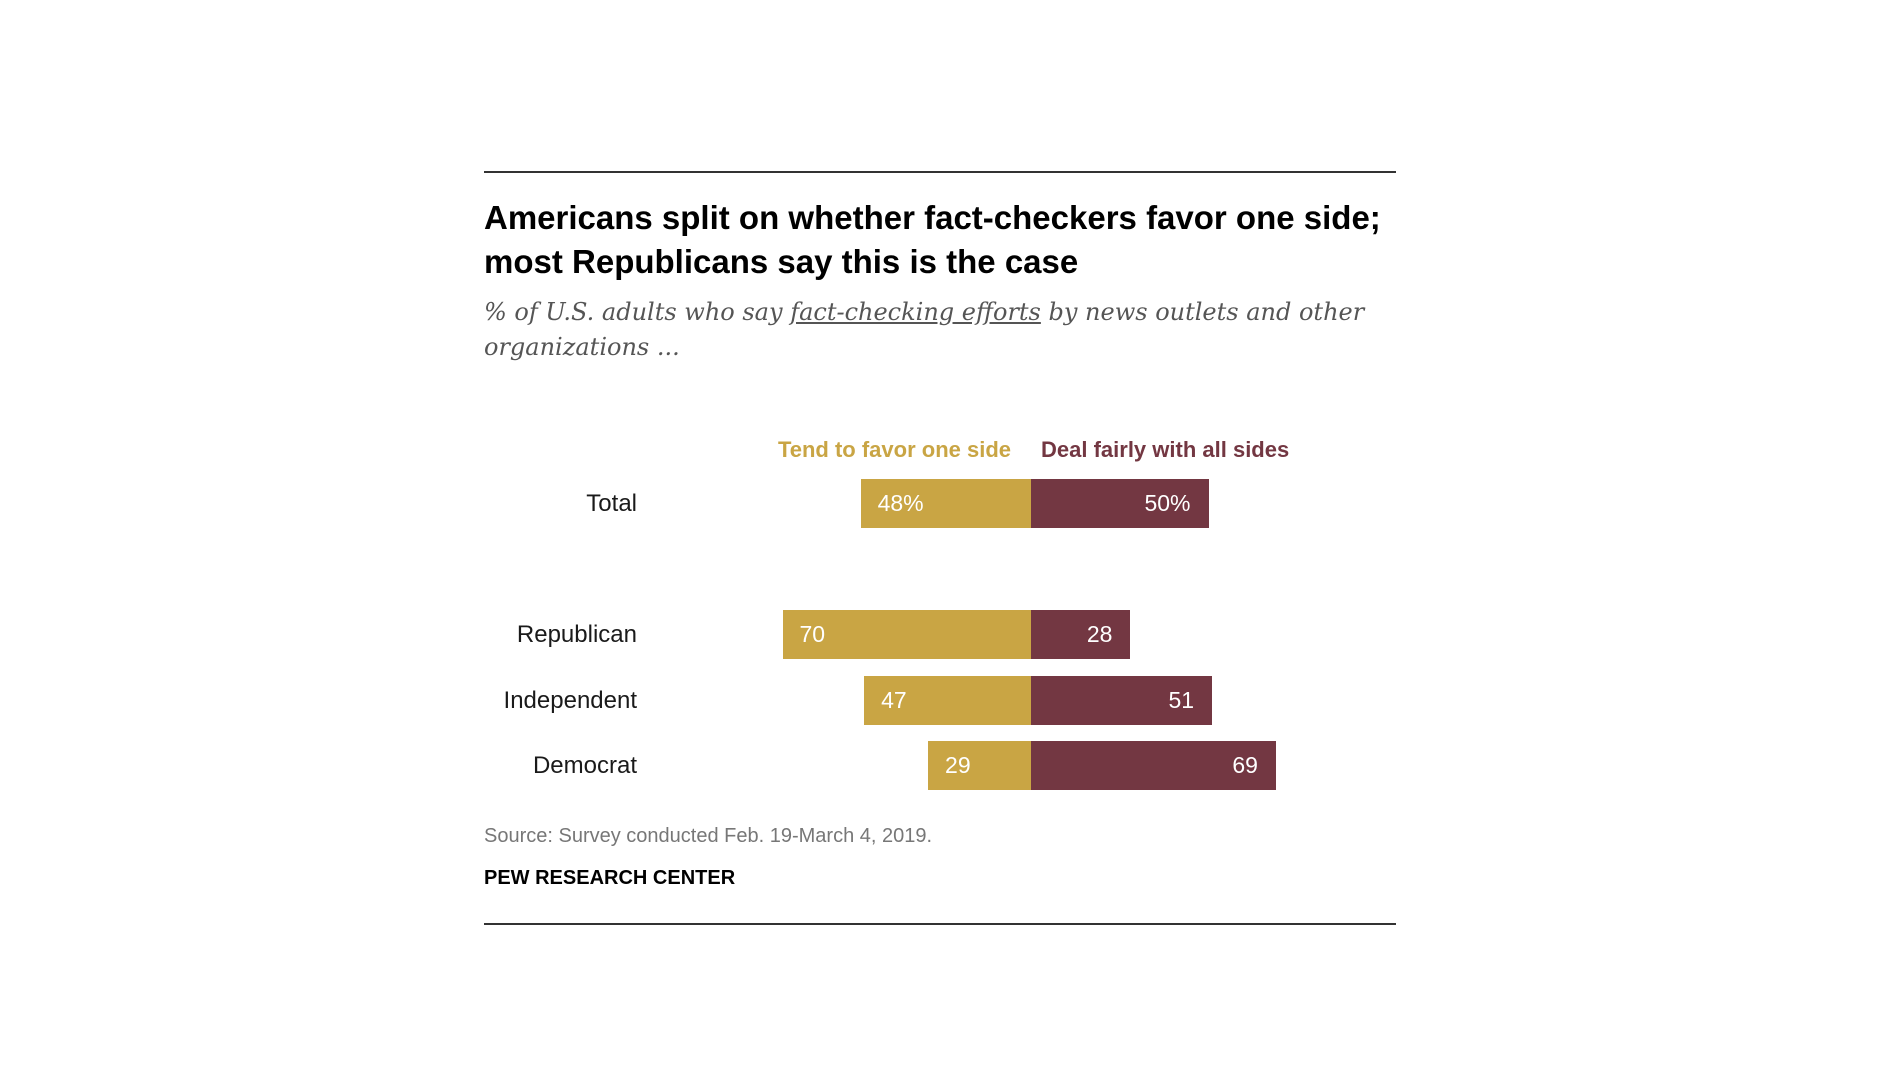  I want to click on category-label-independent: Independent, so click(570, 700).